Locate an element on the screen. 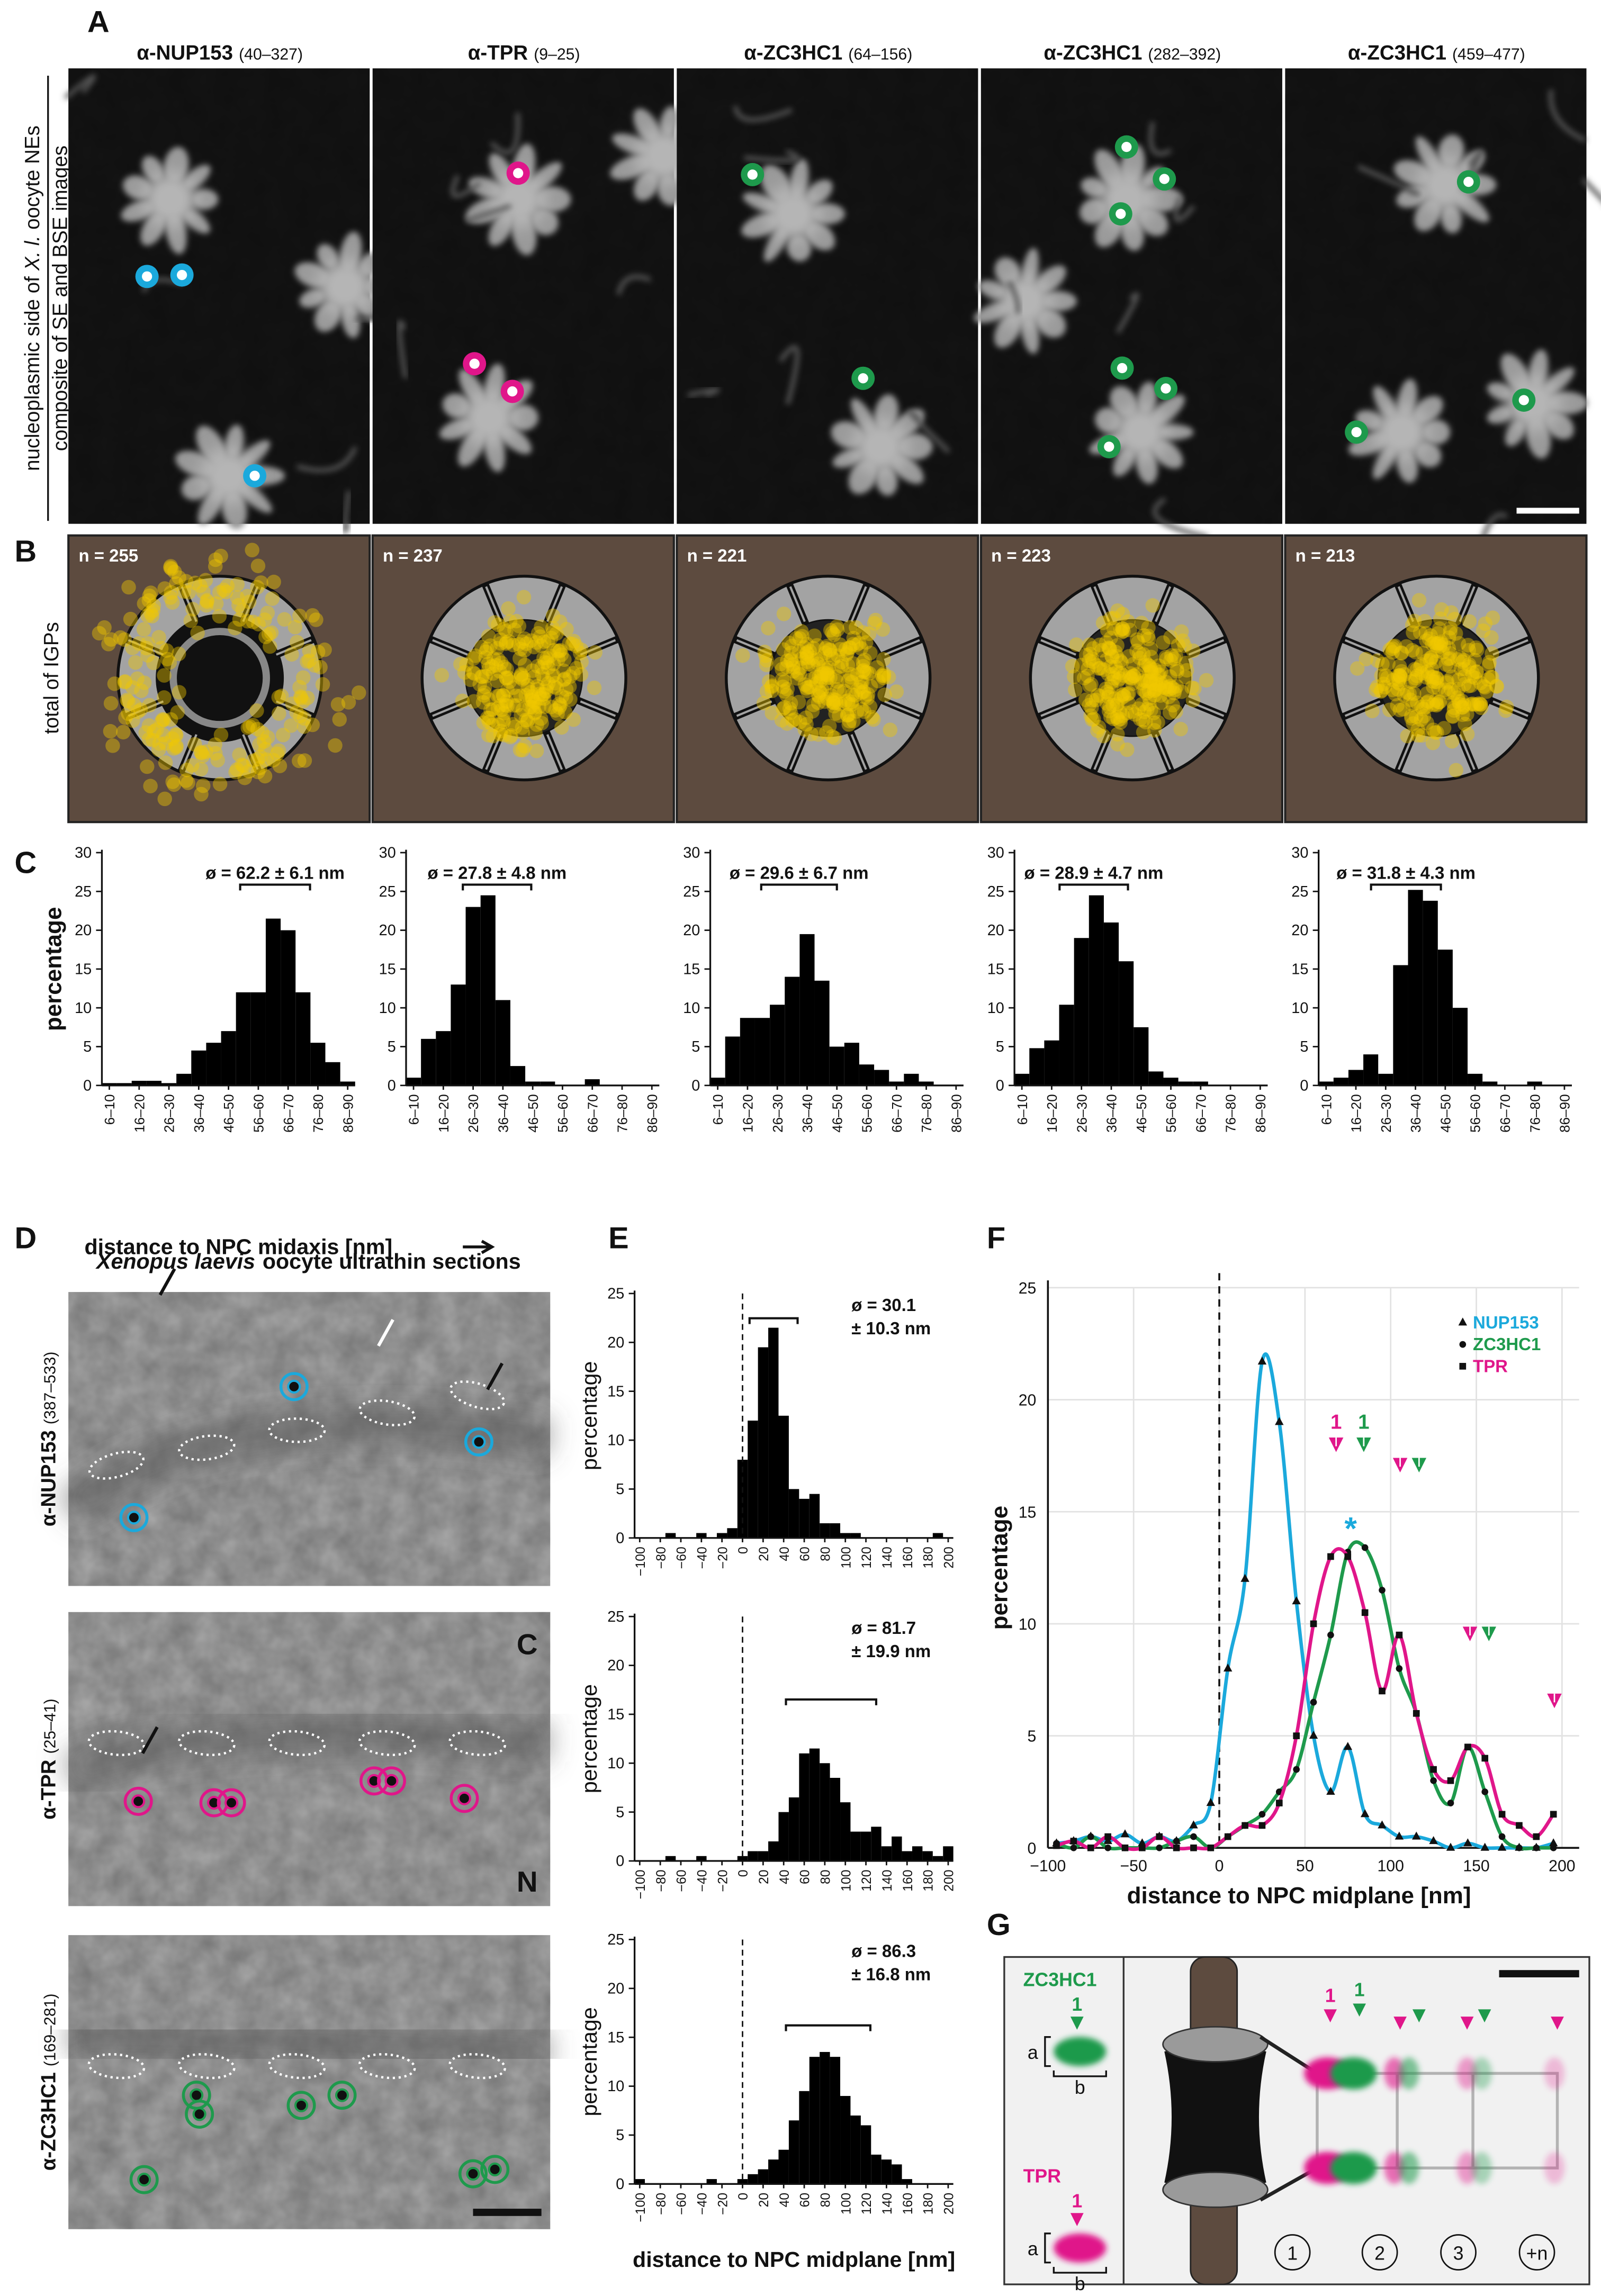  npc-center is located at coordinates (345, 286).